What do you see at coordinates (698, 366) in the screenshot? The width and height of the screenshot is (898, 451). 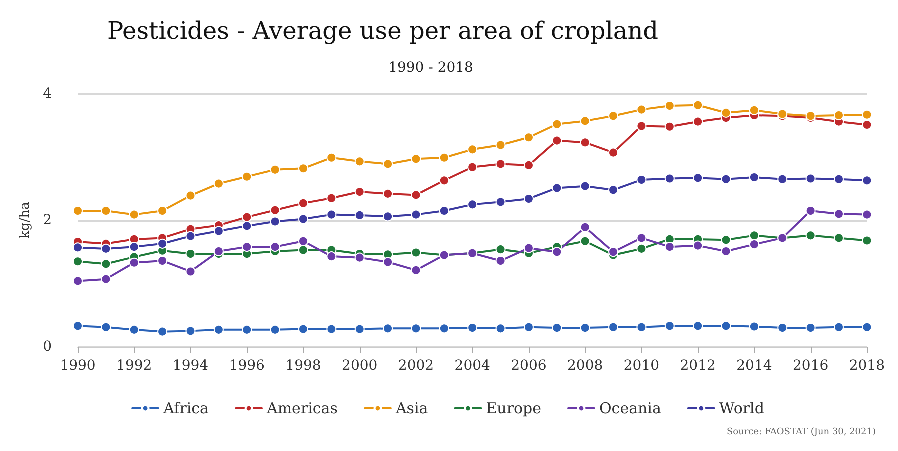 I see `x-tick-label: 2012` at bounding box center [698, 366].